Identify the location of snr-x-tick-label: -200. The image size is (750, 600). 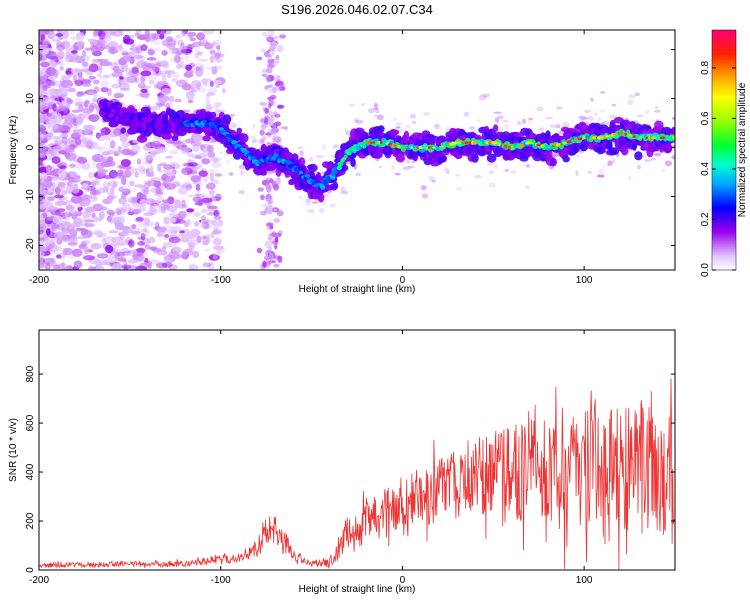
(39, 580).